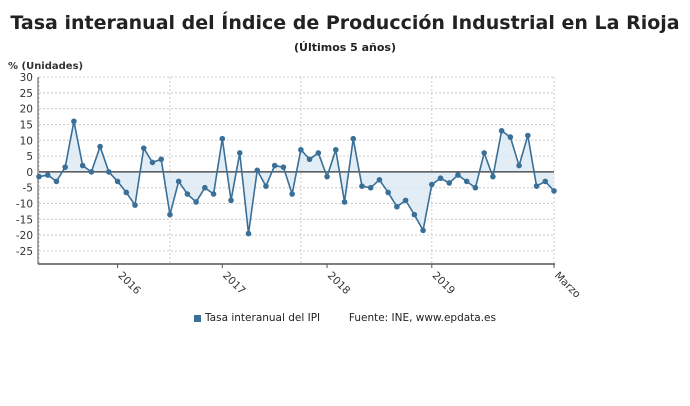 This screenshot has height=406, width=690. I want to click on y-tick-label: -5, so click(28, 189).